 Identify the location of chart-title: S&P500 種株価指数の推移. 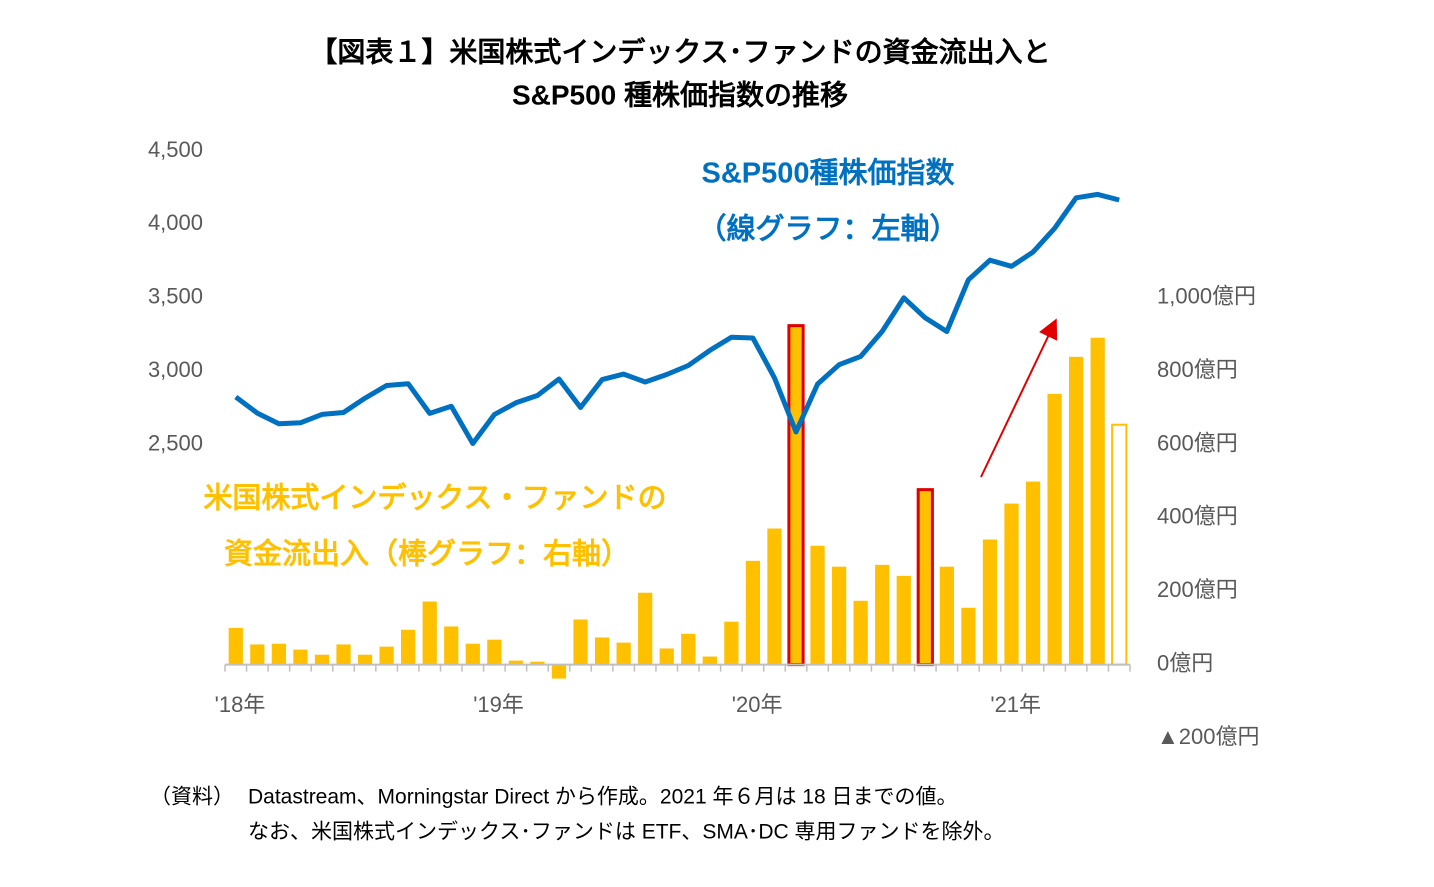
(680, 94).